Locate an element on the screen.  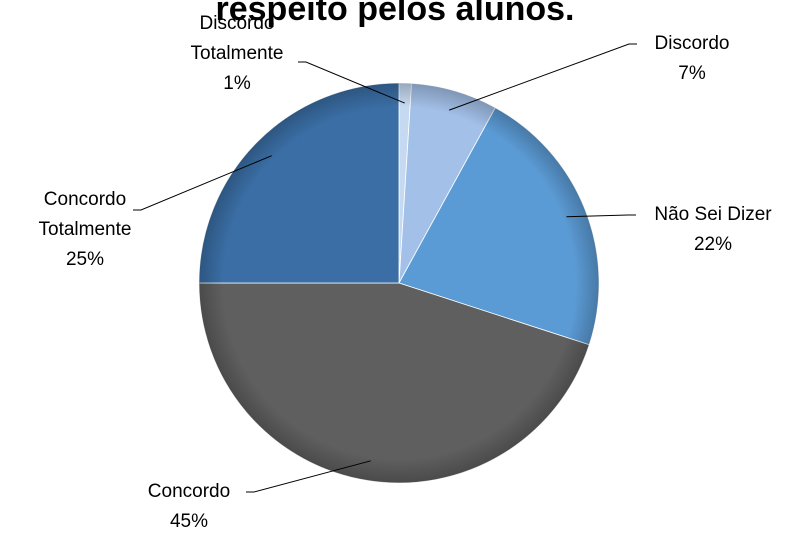
slice-name-label-4-1: Totalmente is located at coordinates (85, 229).